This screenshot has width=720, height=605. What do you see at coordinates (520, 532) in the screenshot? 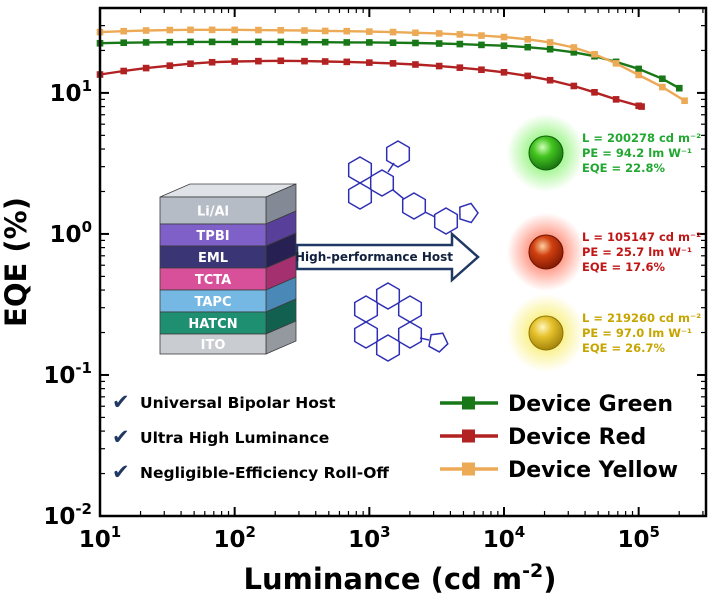
I see `tick-exp: 4` at bounding box center [520, 532].